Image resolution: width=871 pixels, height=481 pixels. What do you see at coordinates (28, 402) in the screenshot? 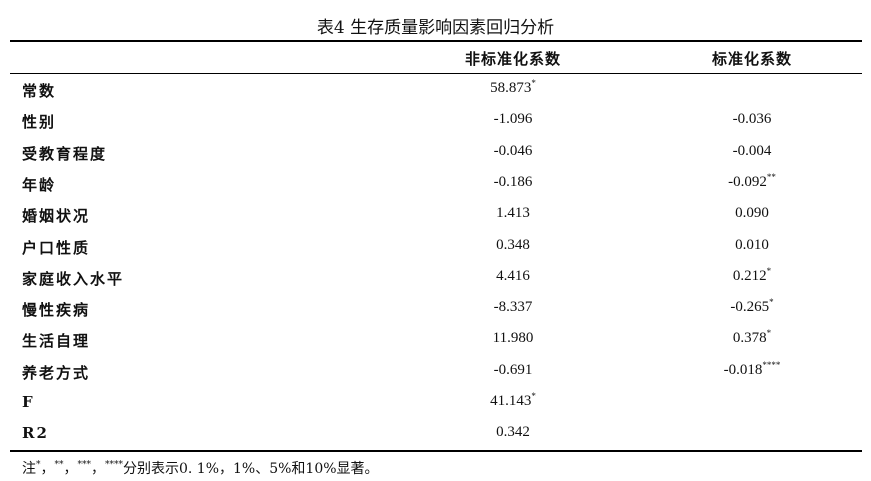
I see `row-label: F` at bounding box center [28, 402].